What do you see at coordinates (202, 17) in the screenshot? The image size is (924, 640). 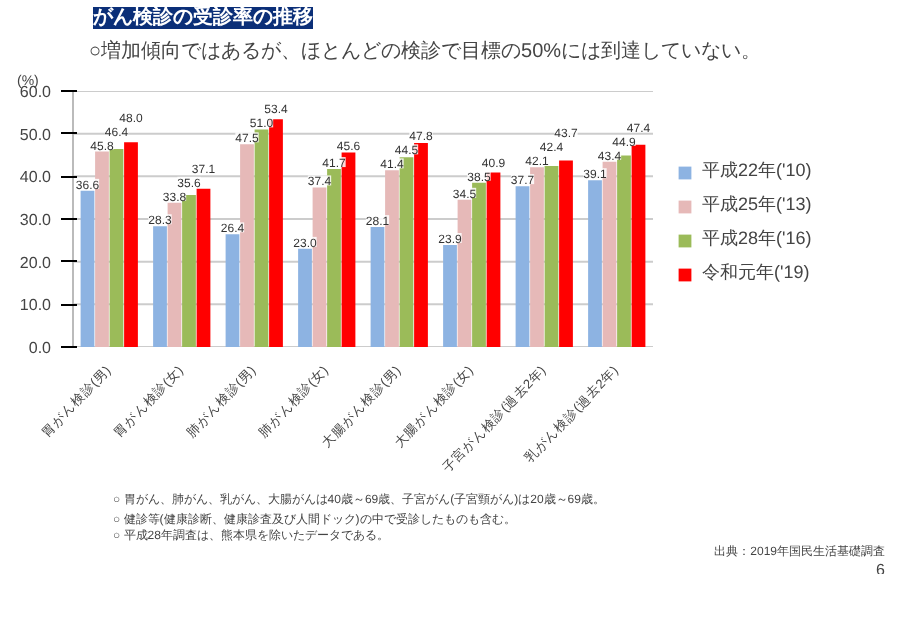 I see `chart-title: がん検診の受診率の推移` at bounding box center [202, 17].